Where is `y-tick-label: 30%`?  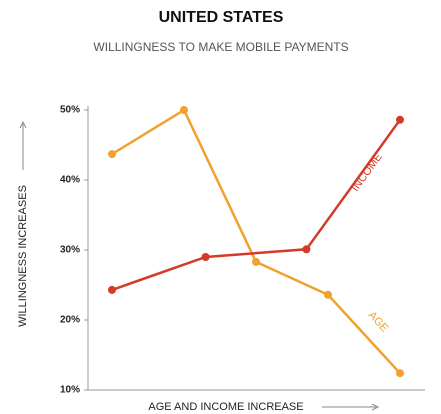
y-tick-label: 30% is located at coordinates (70, 250).